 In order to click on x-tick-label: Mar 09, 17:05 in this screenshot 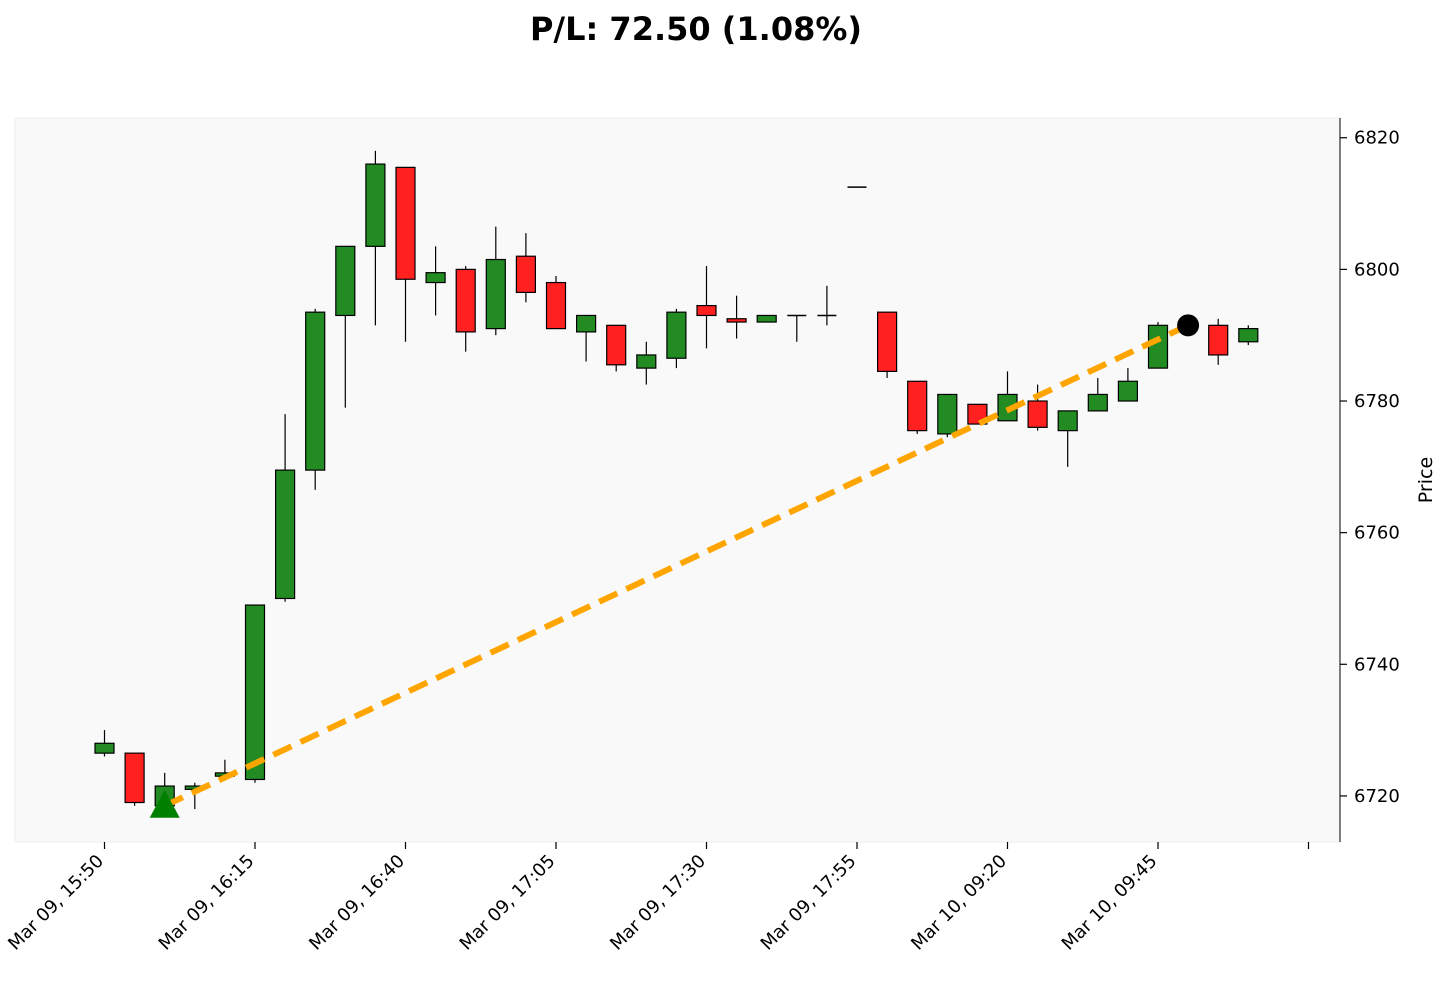, I will do `click(508, 903)`.